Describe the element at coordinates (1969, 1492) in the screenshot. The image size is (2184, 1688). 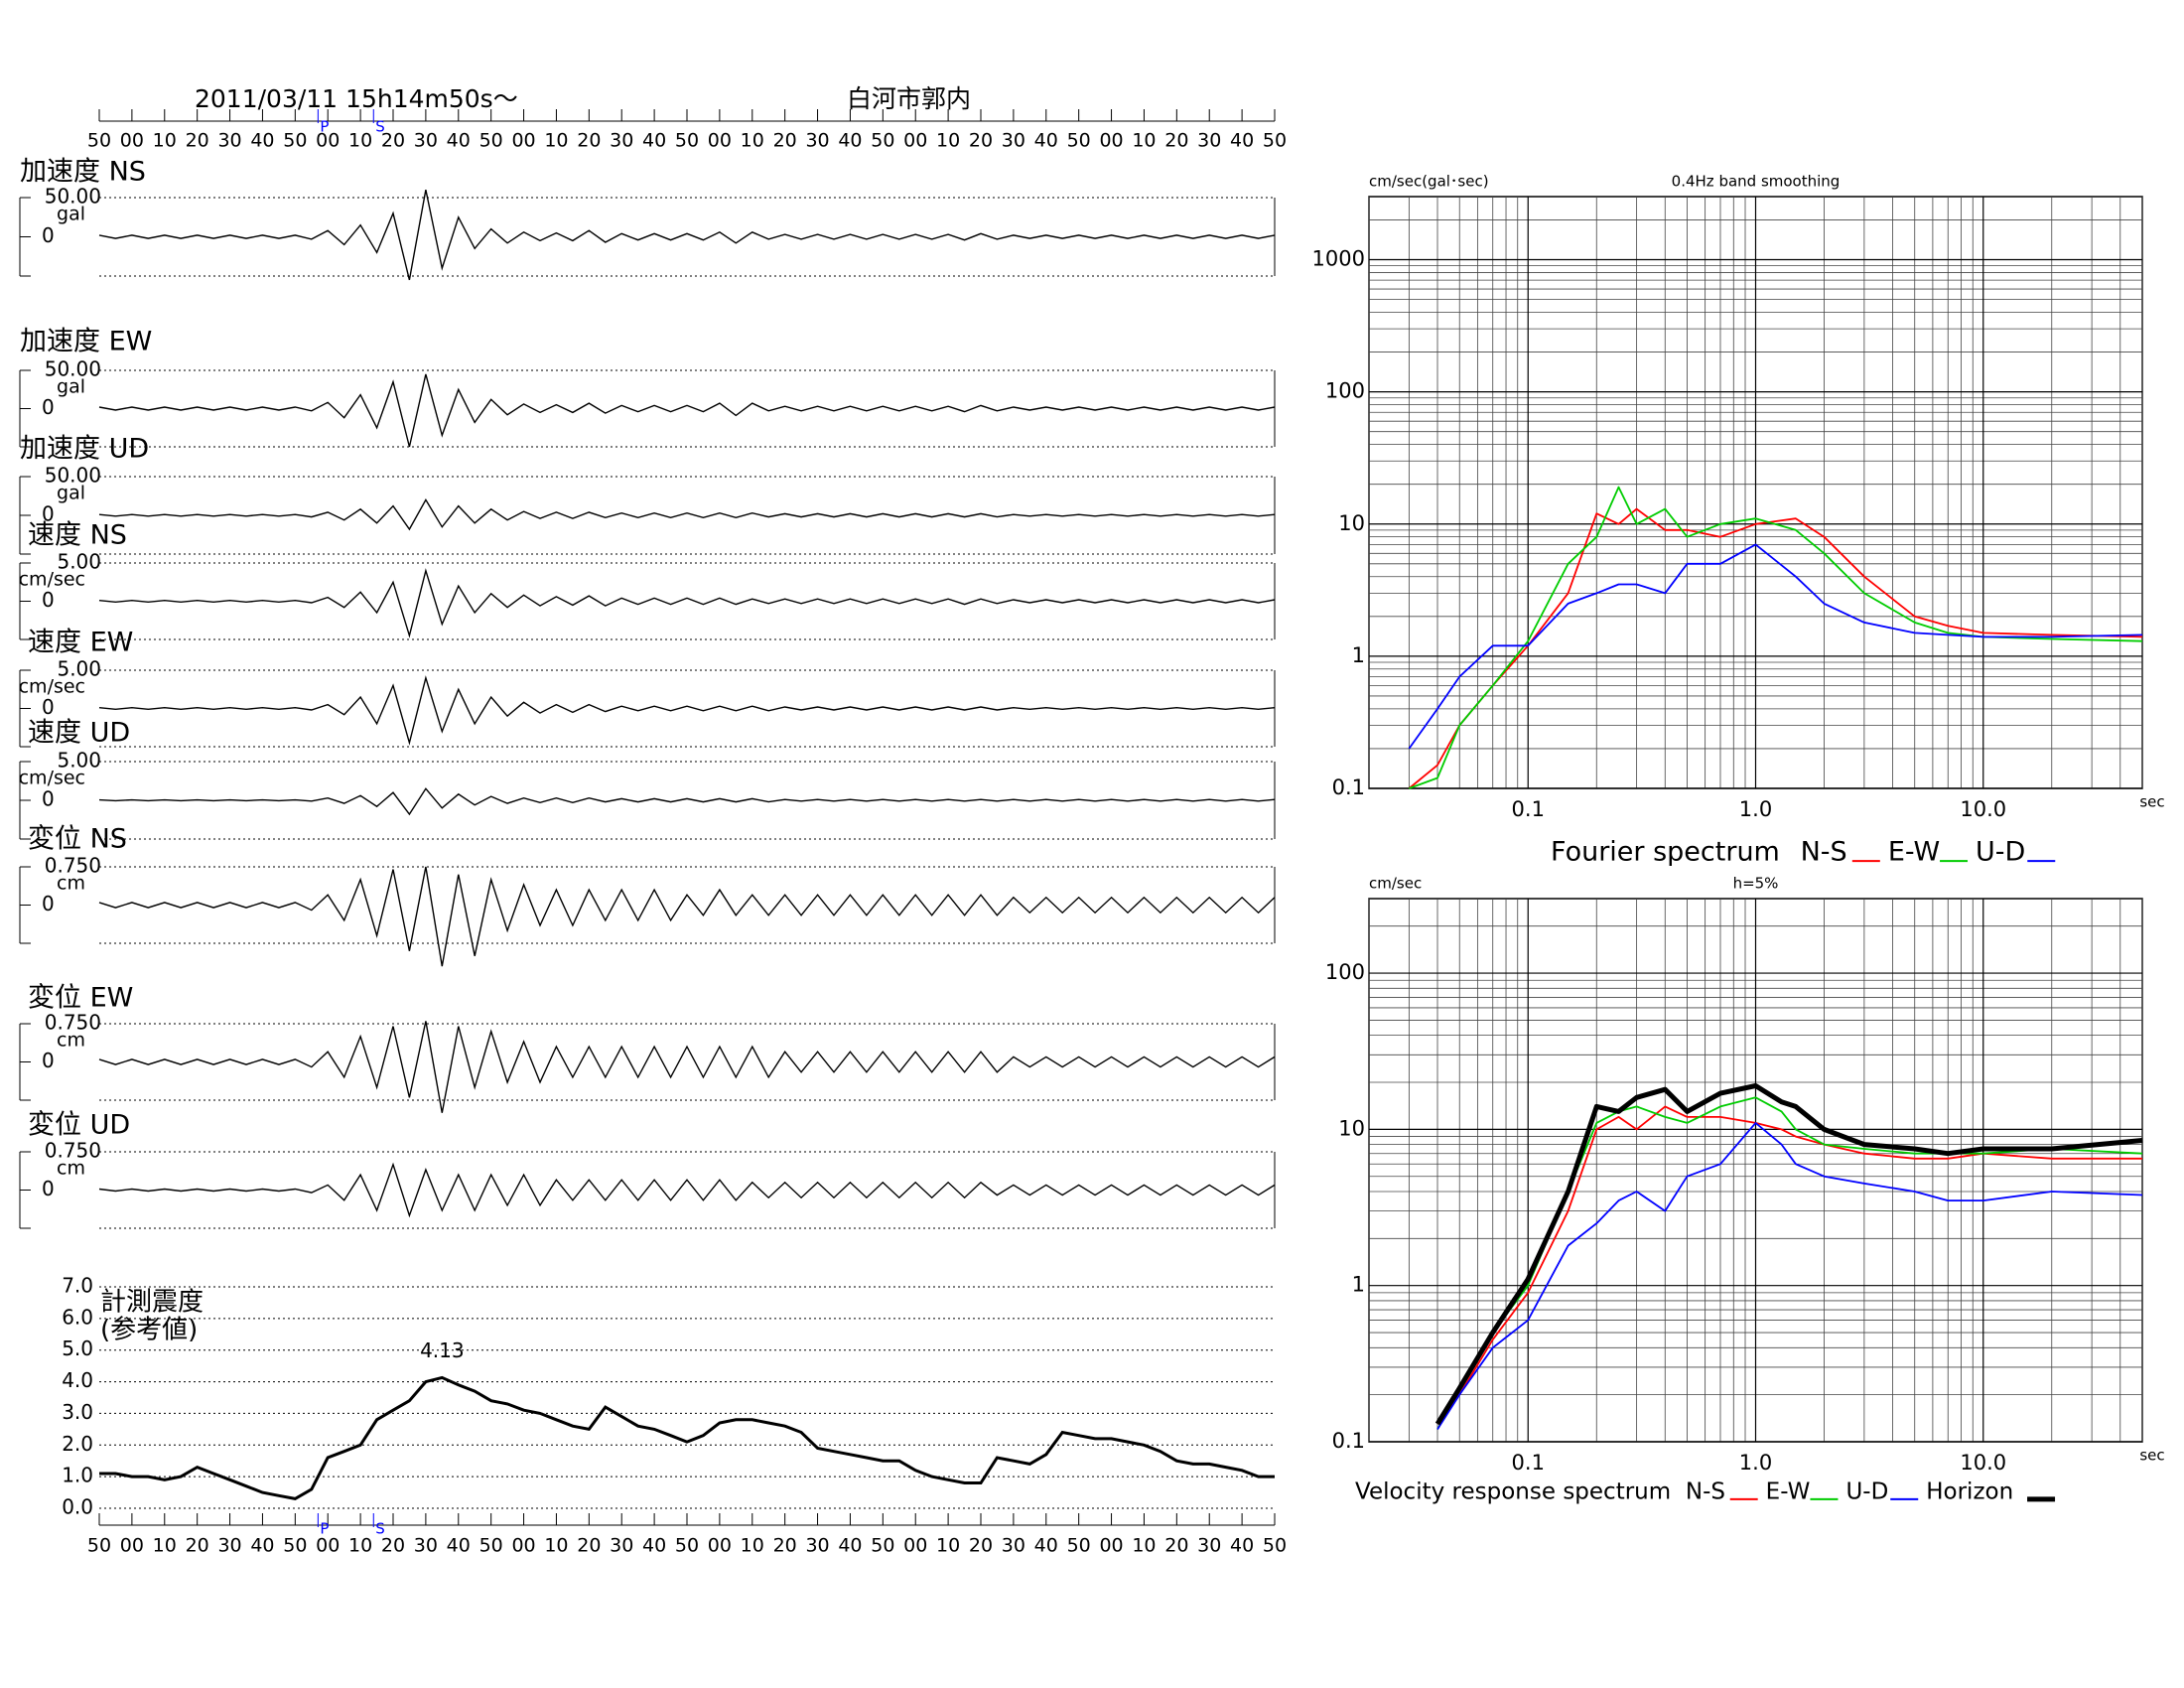
I see `legend-label: Horizon` at that location.